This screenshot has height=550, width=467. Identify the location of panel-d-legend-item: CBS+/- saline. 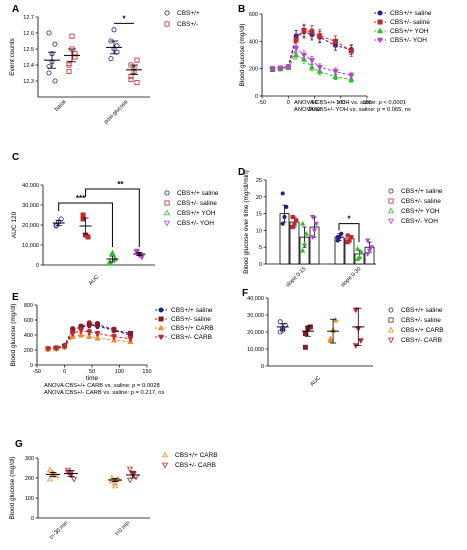
(421, 201).